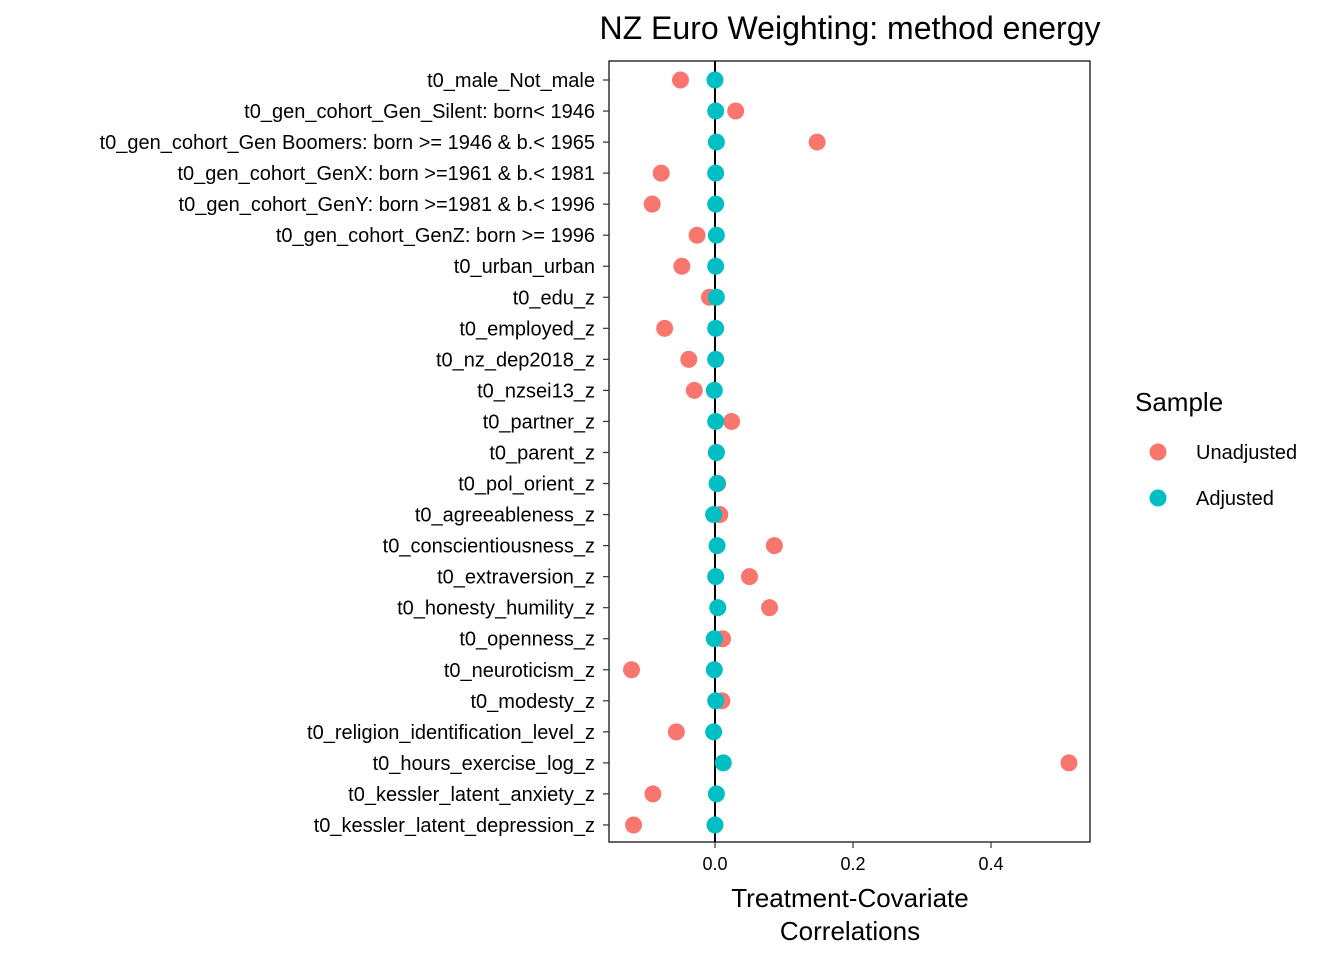 This screenshot has width=1344, height=960. What do you see at coordinates (527, 640) in the screenshot?
I see `y-tick-label: t0_openness_z` at bounding box center [527, 640].